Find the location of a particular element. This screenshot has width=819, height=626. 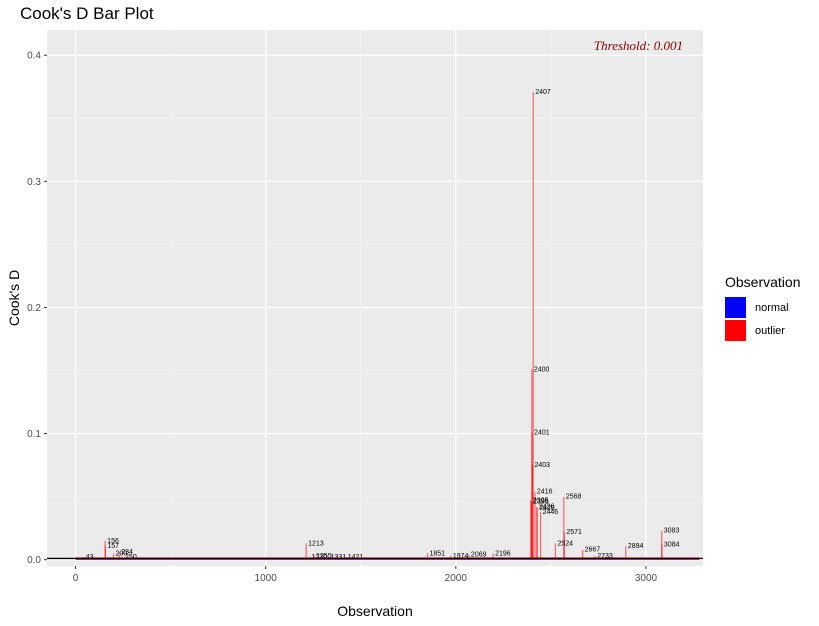

legend: Observation normal outlier is located at coordinates (762, 308).